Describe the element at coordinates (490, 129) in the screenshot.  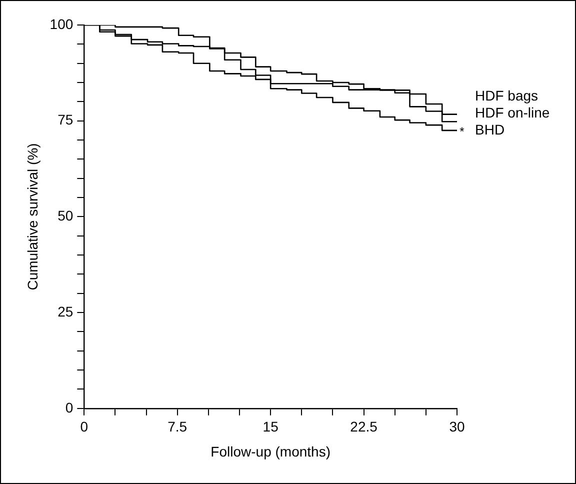
I see `series-label: BHD` at that location.